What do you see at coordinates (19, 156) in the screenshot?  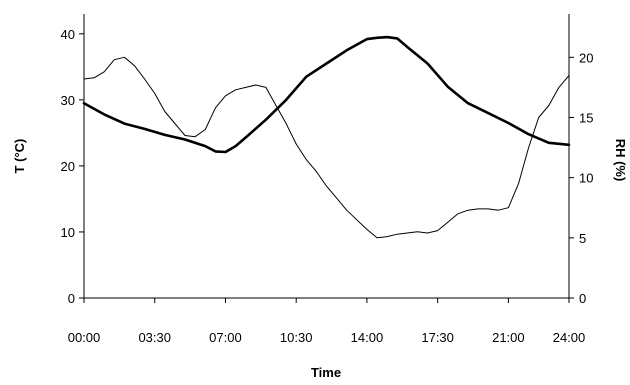 I see `left-y-axis-title: T (°C)` at bounding box center [19, 156].